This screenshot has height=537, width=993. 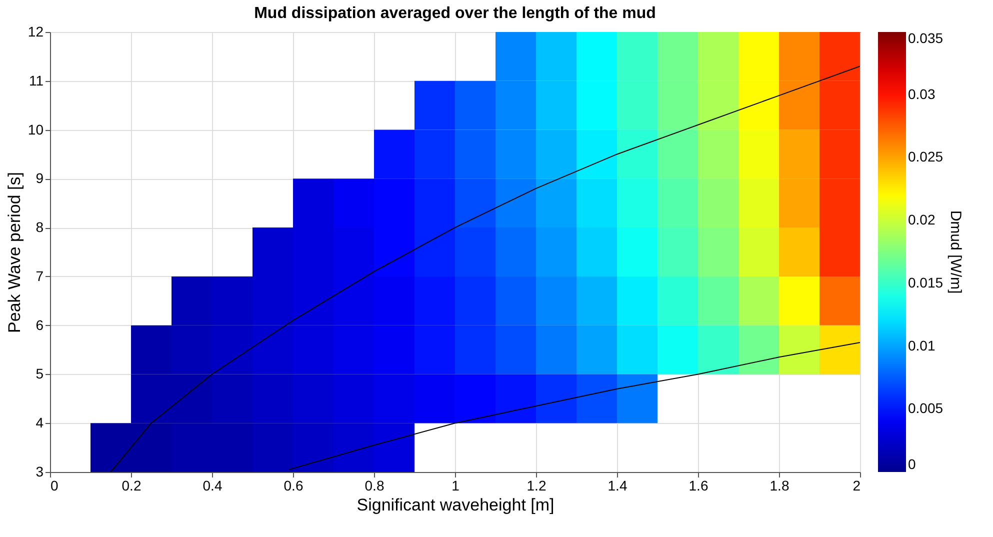 I want to click on x-axis-title: Significant waveheight [m], so click(x=455, y=505).